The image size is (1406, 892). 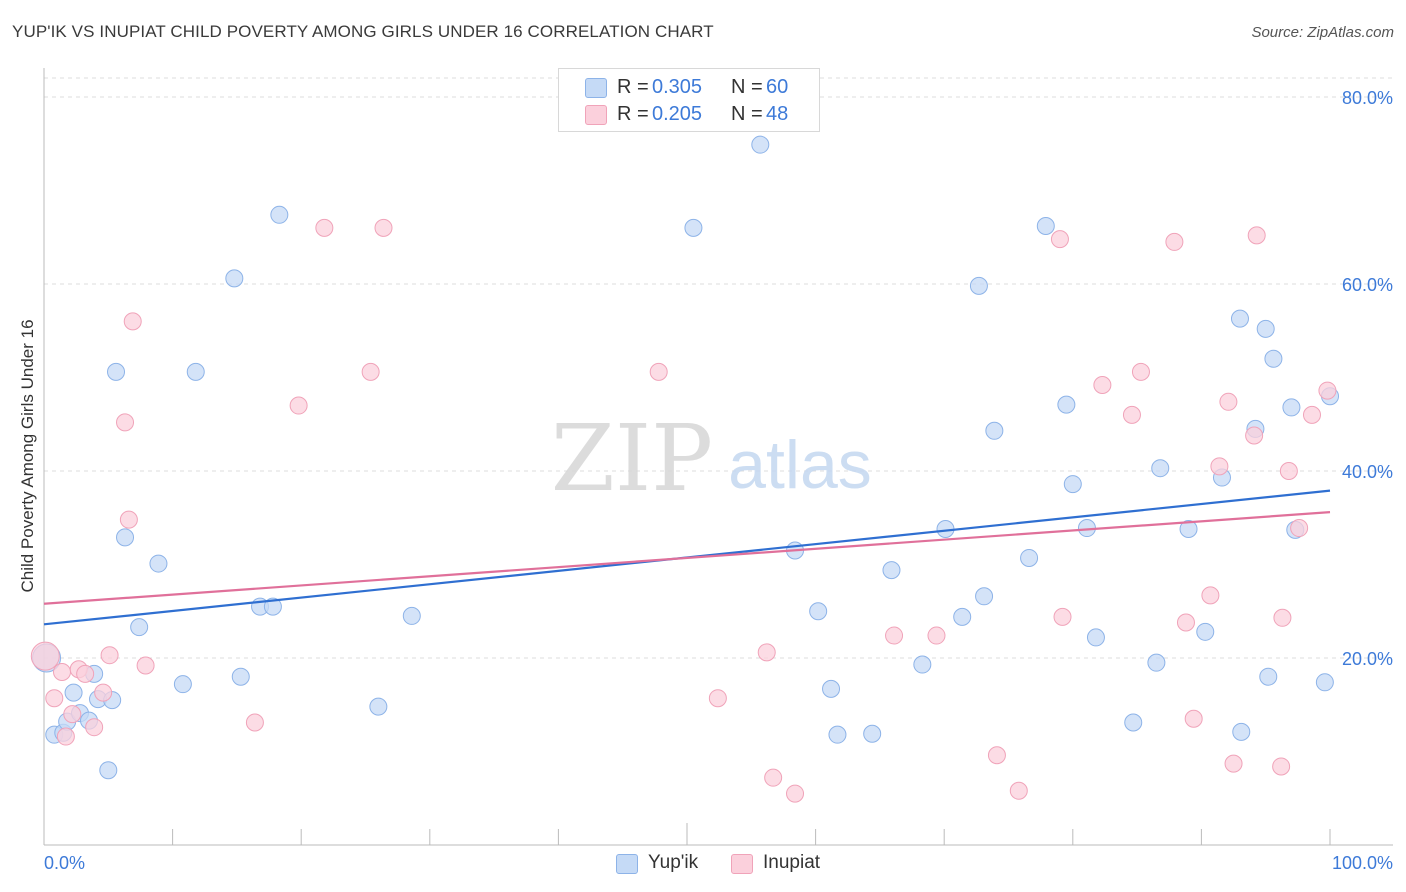 I want to click on r-value: 0.305, so click(x=677, y=87).